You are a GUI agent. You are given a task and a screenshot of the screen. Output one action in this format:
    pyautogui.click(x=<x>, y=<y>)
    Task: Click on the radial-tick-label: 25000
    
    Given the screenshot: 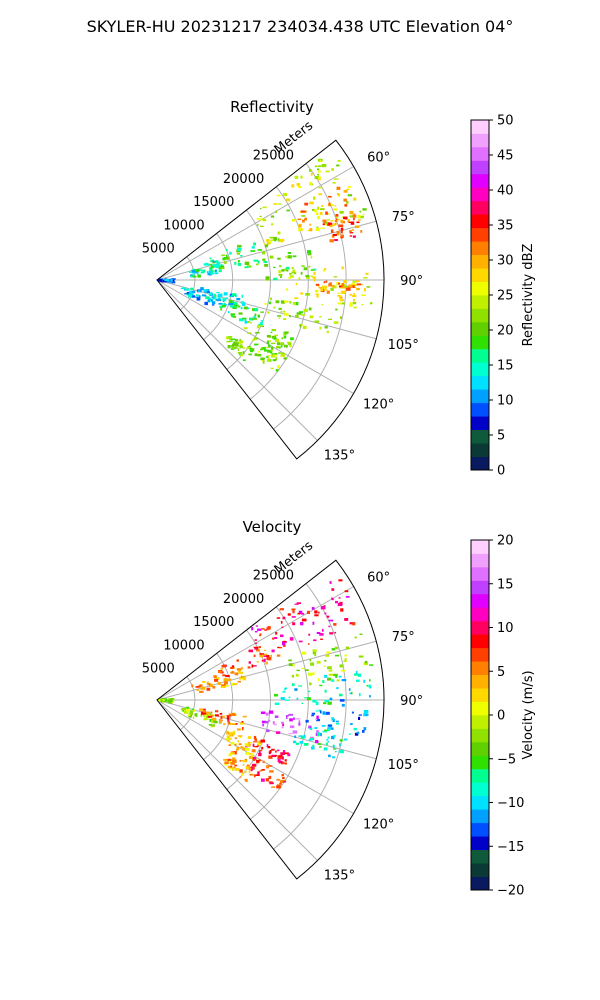 What is the action you would take?
    pyautogui.click(x=273, y=576)
    